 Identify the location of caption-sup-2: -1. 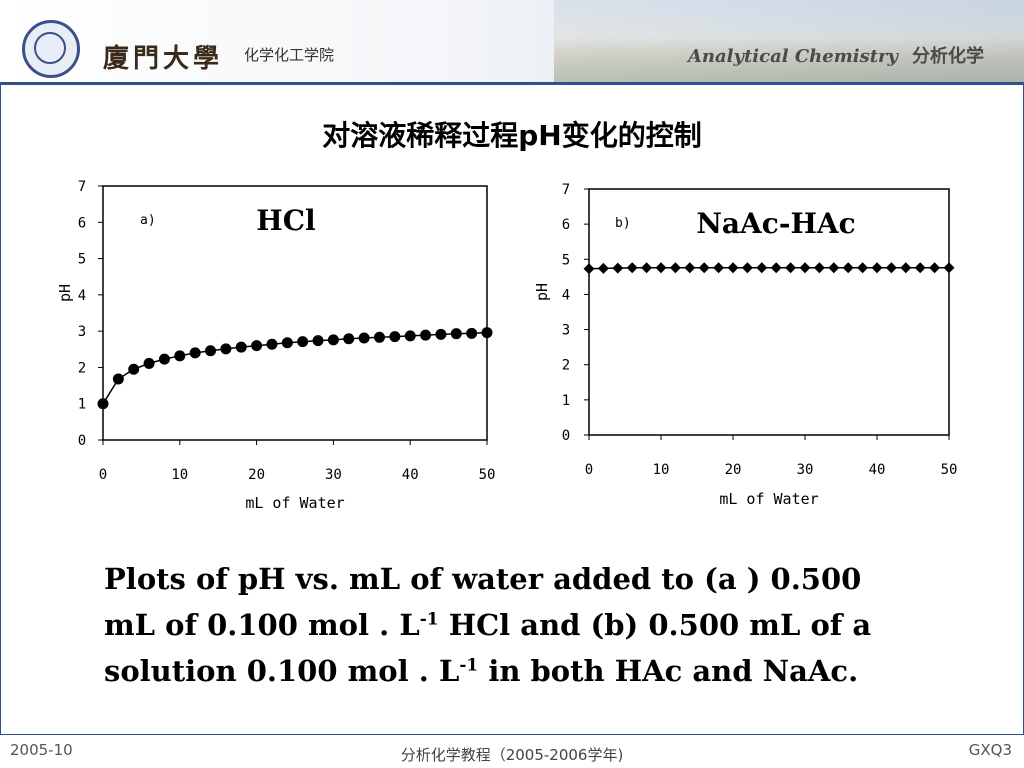
(469, 665).